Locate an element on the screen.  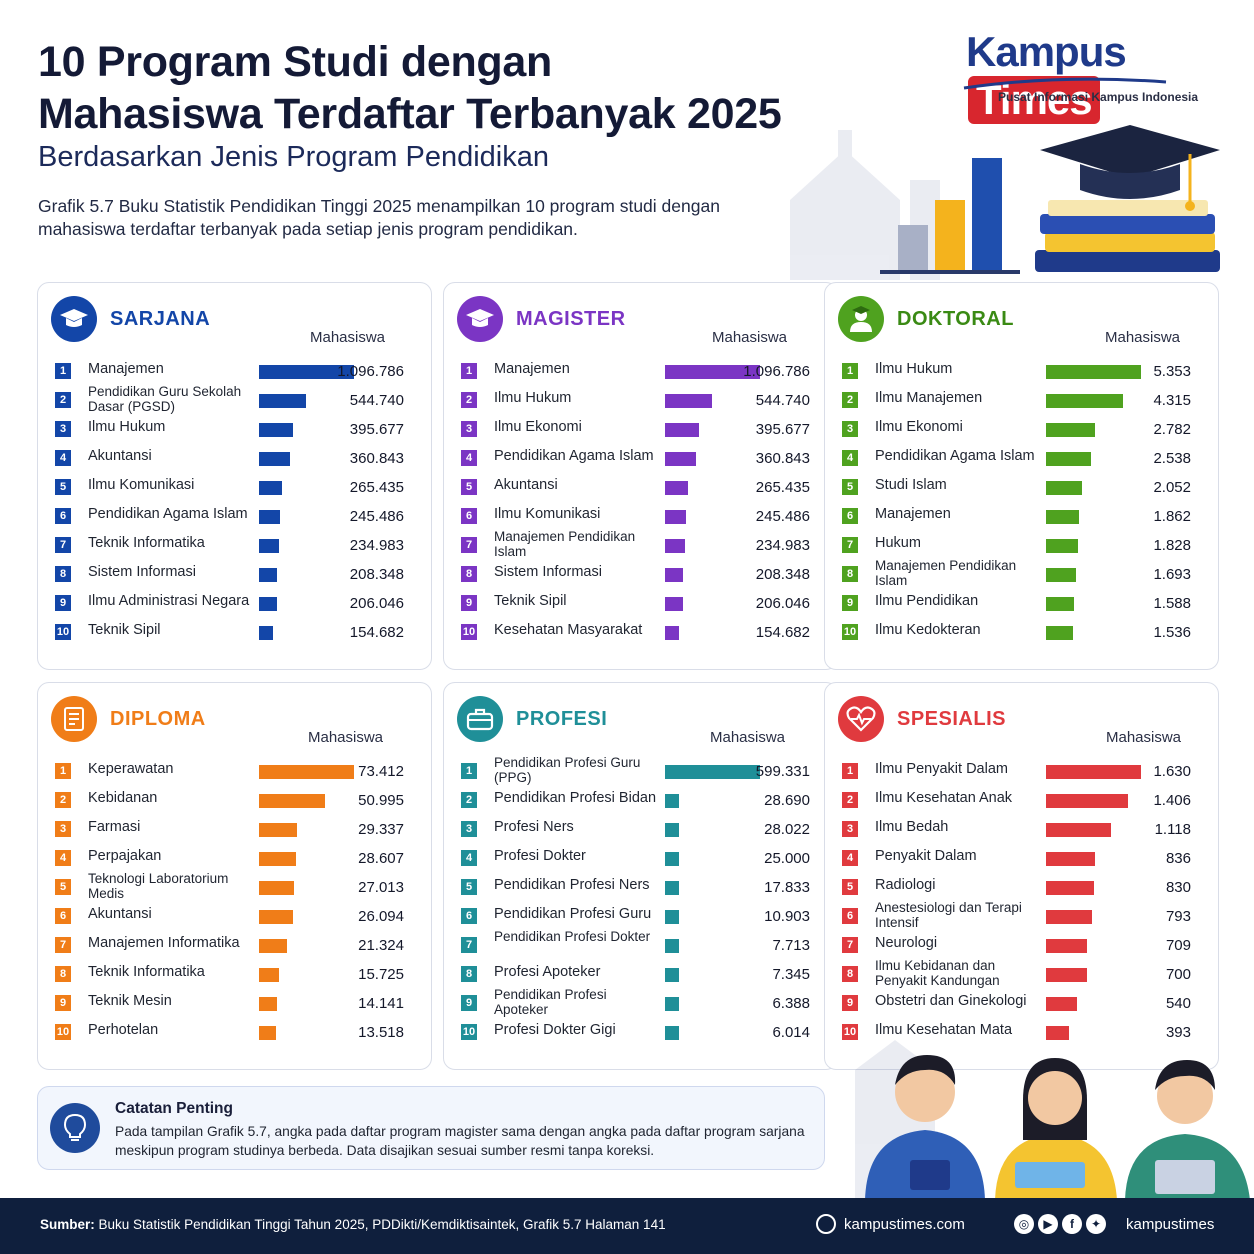
bar-row: 3 Farmasi 29.337 is located at coordinates (234, 829).